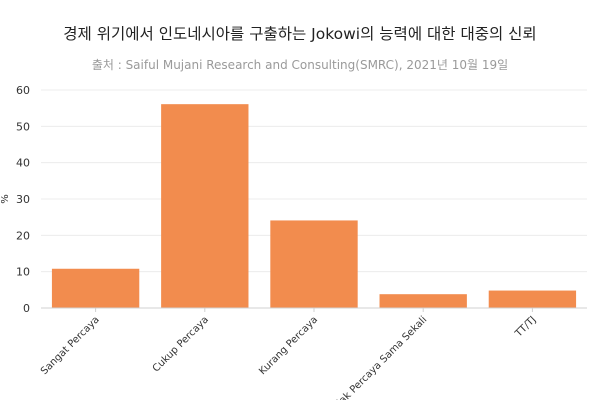  I want to click on y-tick-label: 60, so click(23, 90).